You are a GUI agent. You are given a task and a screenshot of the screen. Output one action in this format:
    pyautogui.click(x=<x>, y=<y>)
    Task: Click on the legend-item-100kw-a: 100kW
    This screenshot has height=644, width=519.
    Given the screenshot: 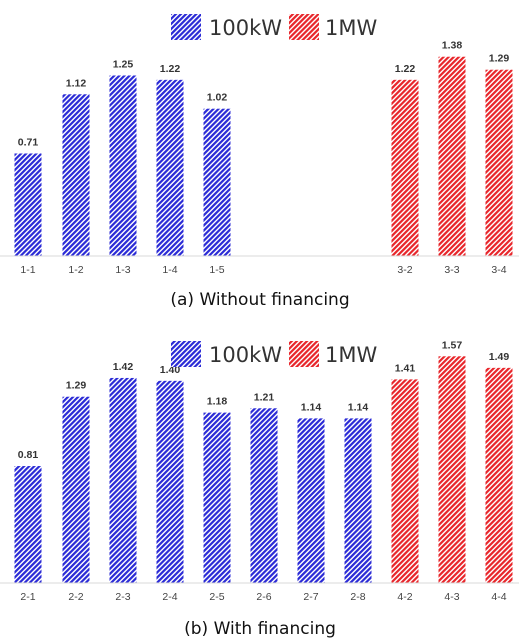 What is the action you would take?
    pyautogui.click(x=226, y=27)
    